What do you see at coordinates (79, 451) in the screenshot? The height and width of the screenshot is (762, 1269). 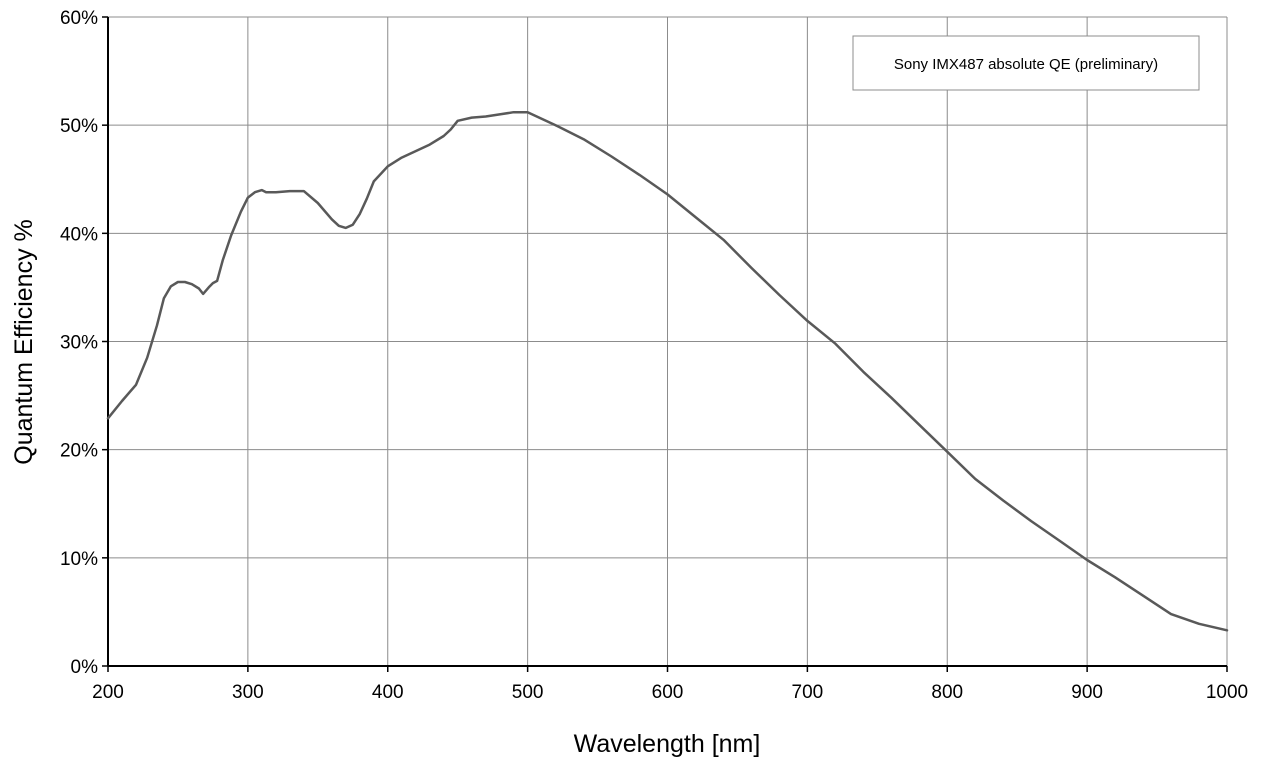 I see `y-tick-label: 20%` at bounding box center [79, 451].